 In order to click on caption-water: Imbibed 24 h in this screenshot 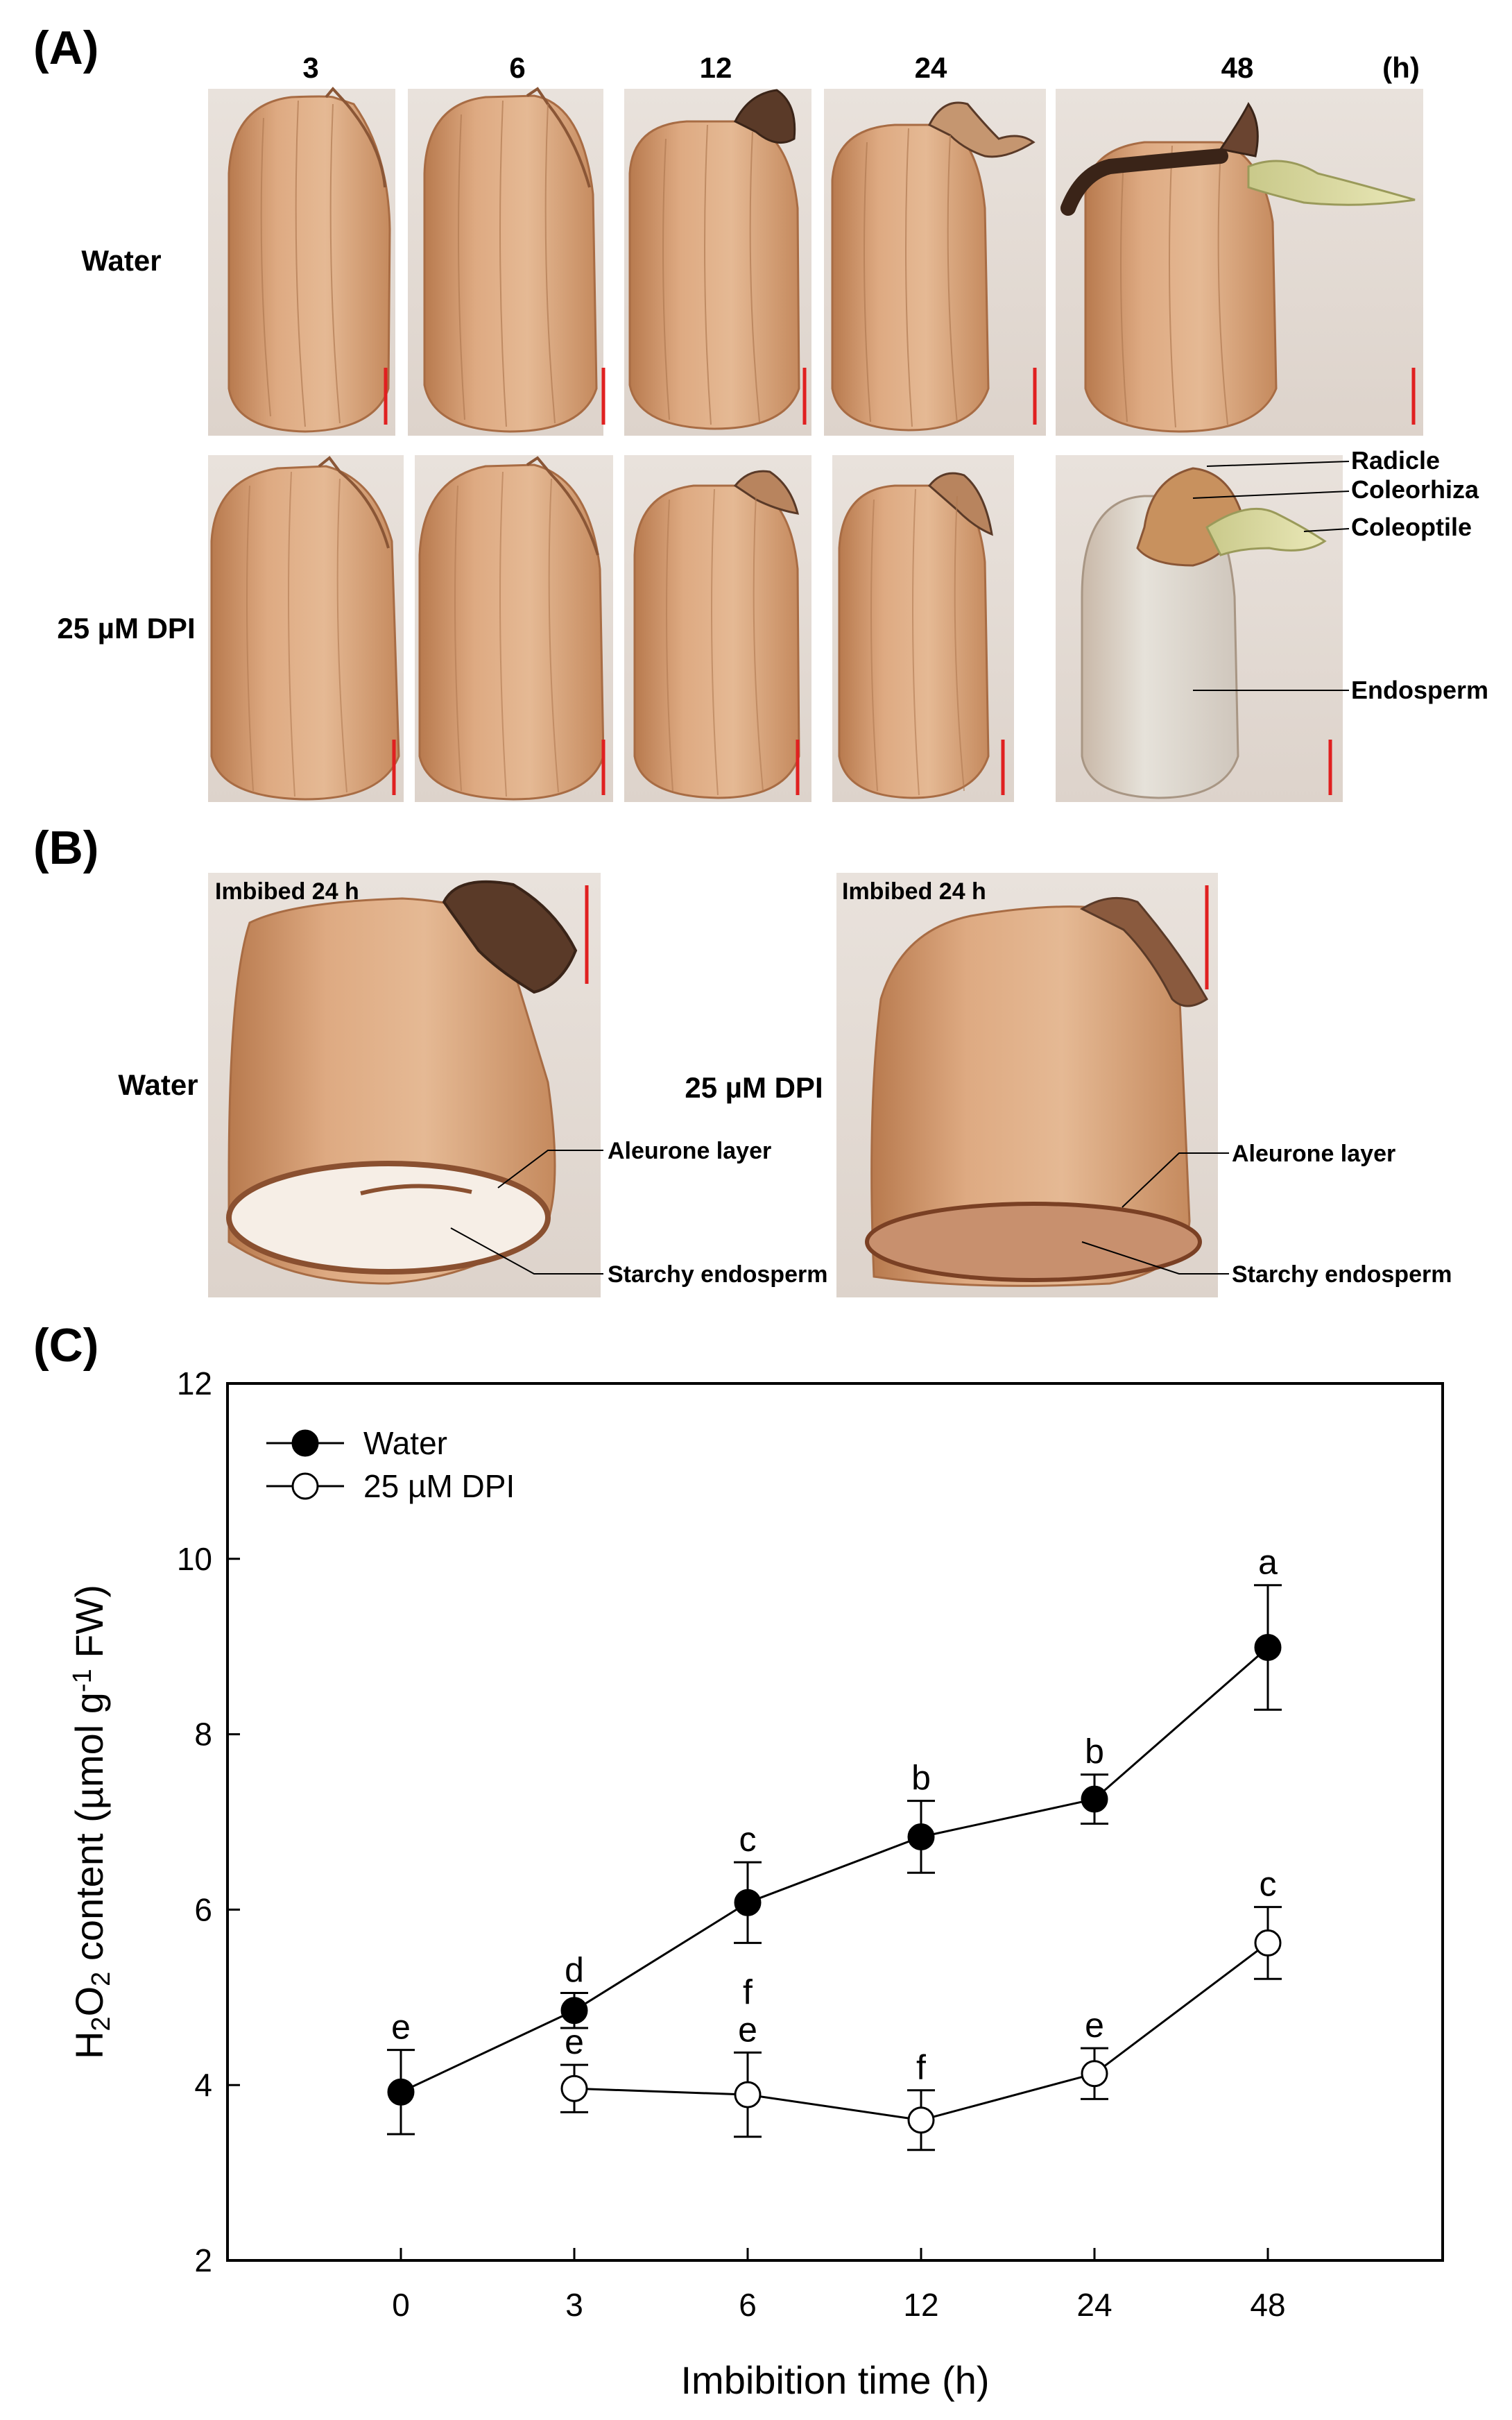, I will do `click(287, 891)`.